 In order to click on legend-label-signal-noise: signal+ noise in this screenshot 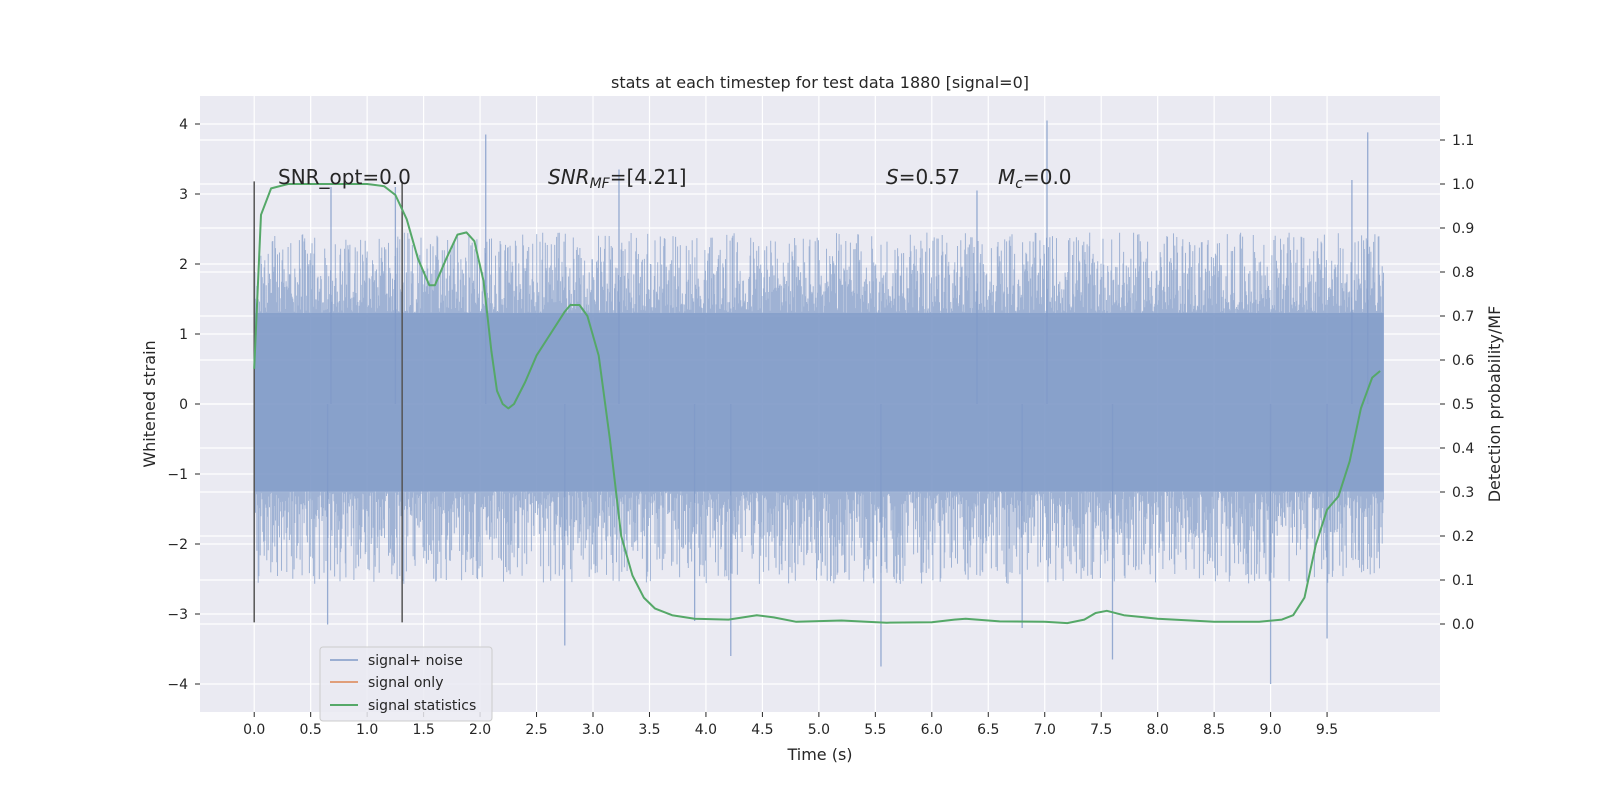, I will do `click(415, 661)`.